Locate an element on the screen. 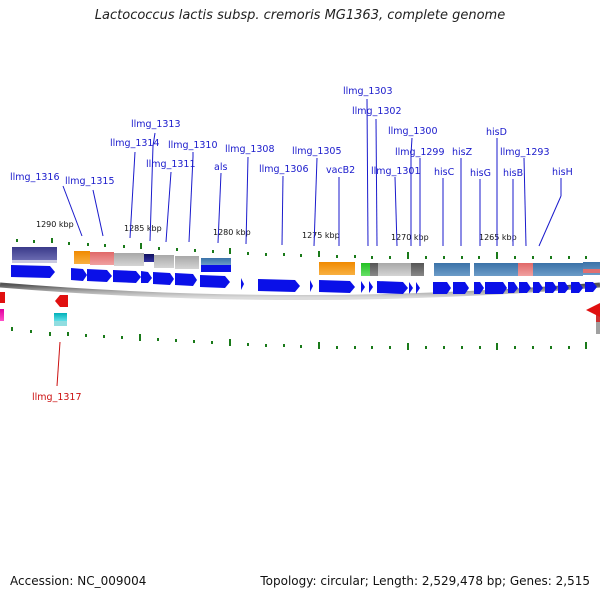 The width and height of the screenshot is (600, 600). genome-backbone is located at coordinates (300, 291).